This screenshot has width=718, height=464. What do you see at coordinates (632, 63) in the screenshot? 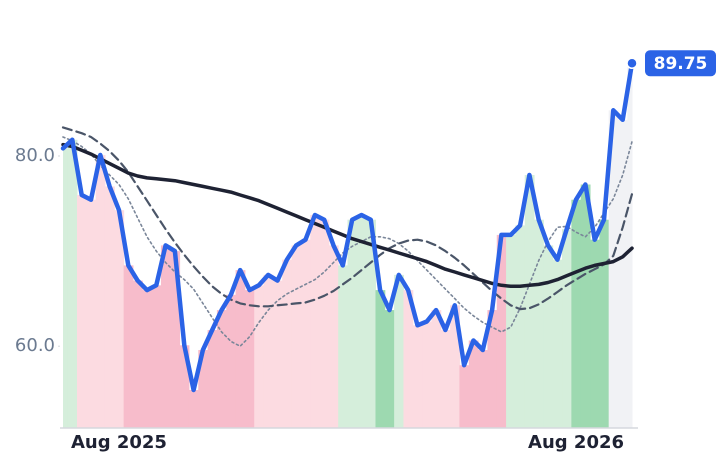
I see `last-point` at bounding box center [632, 63].